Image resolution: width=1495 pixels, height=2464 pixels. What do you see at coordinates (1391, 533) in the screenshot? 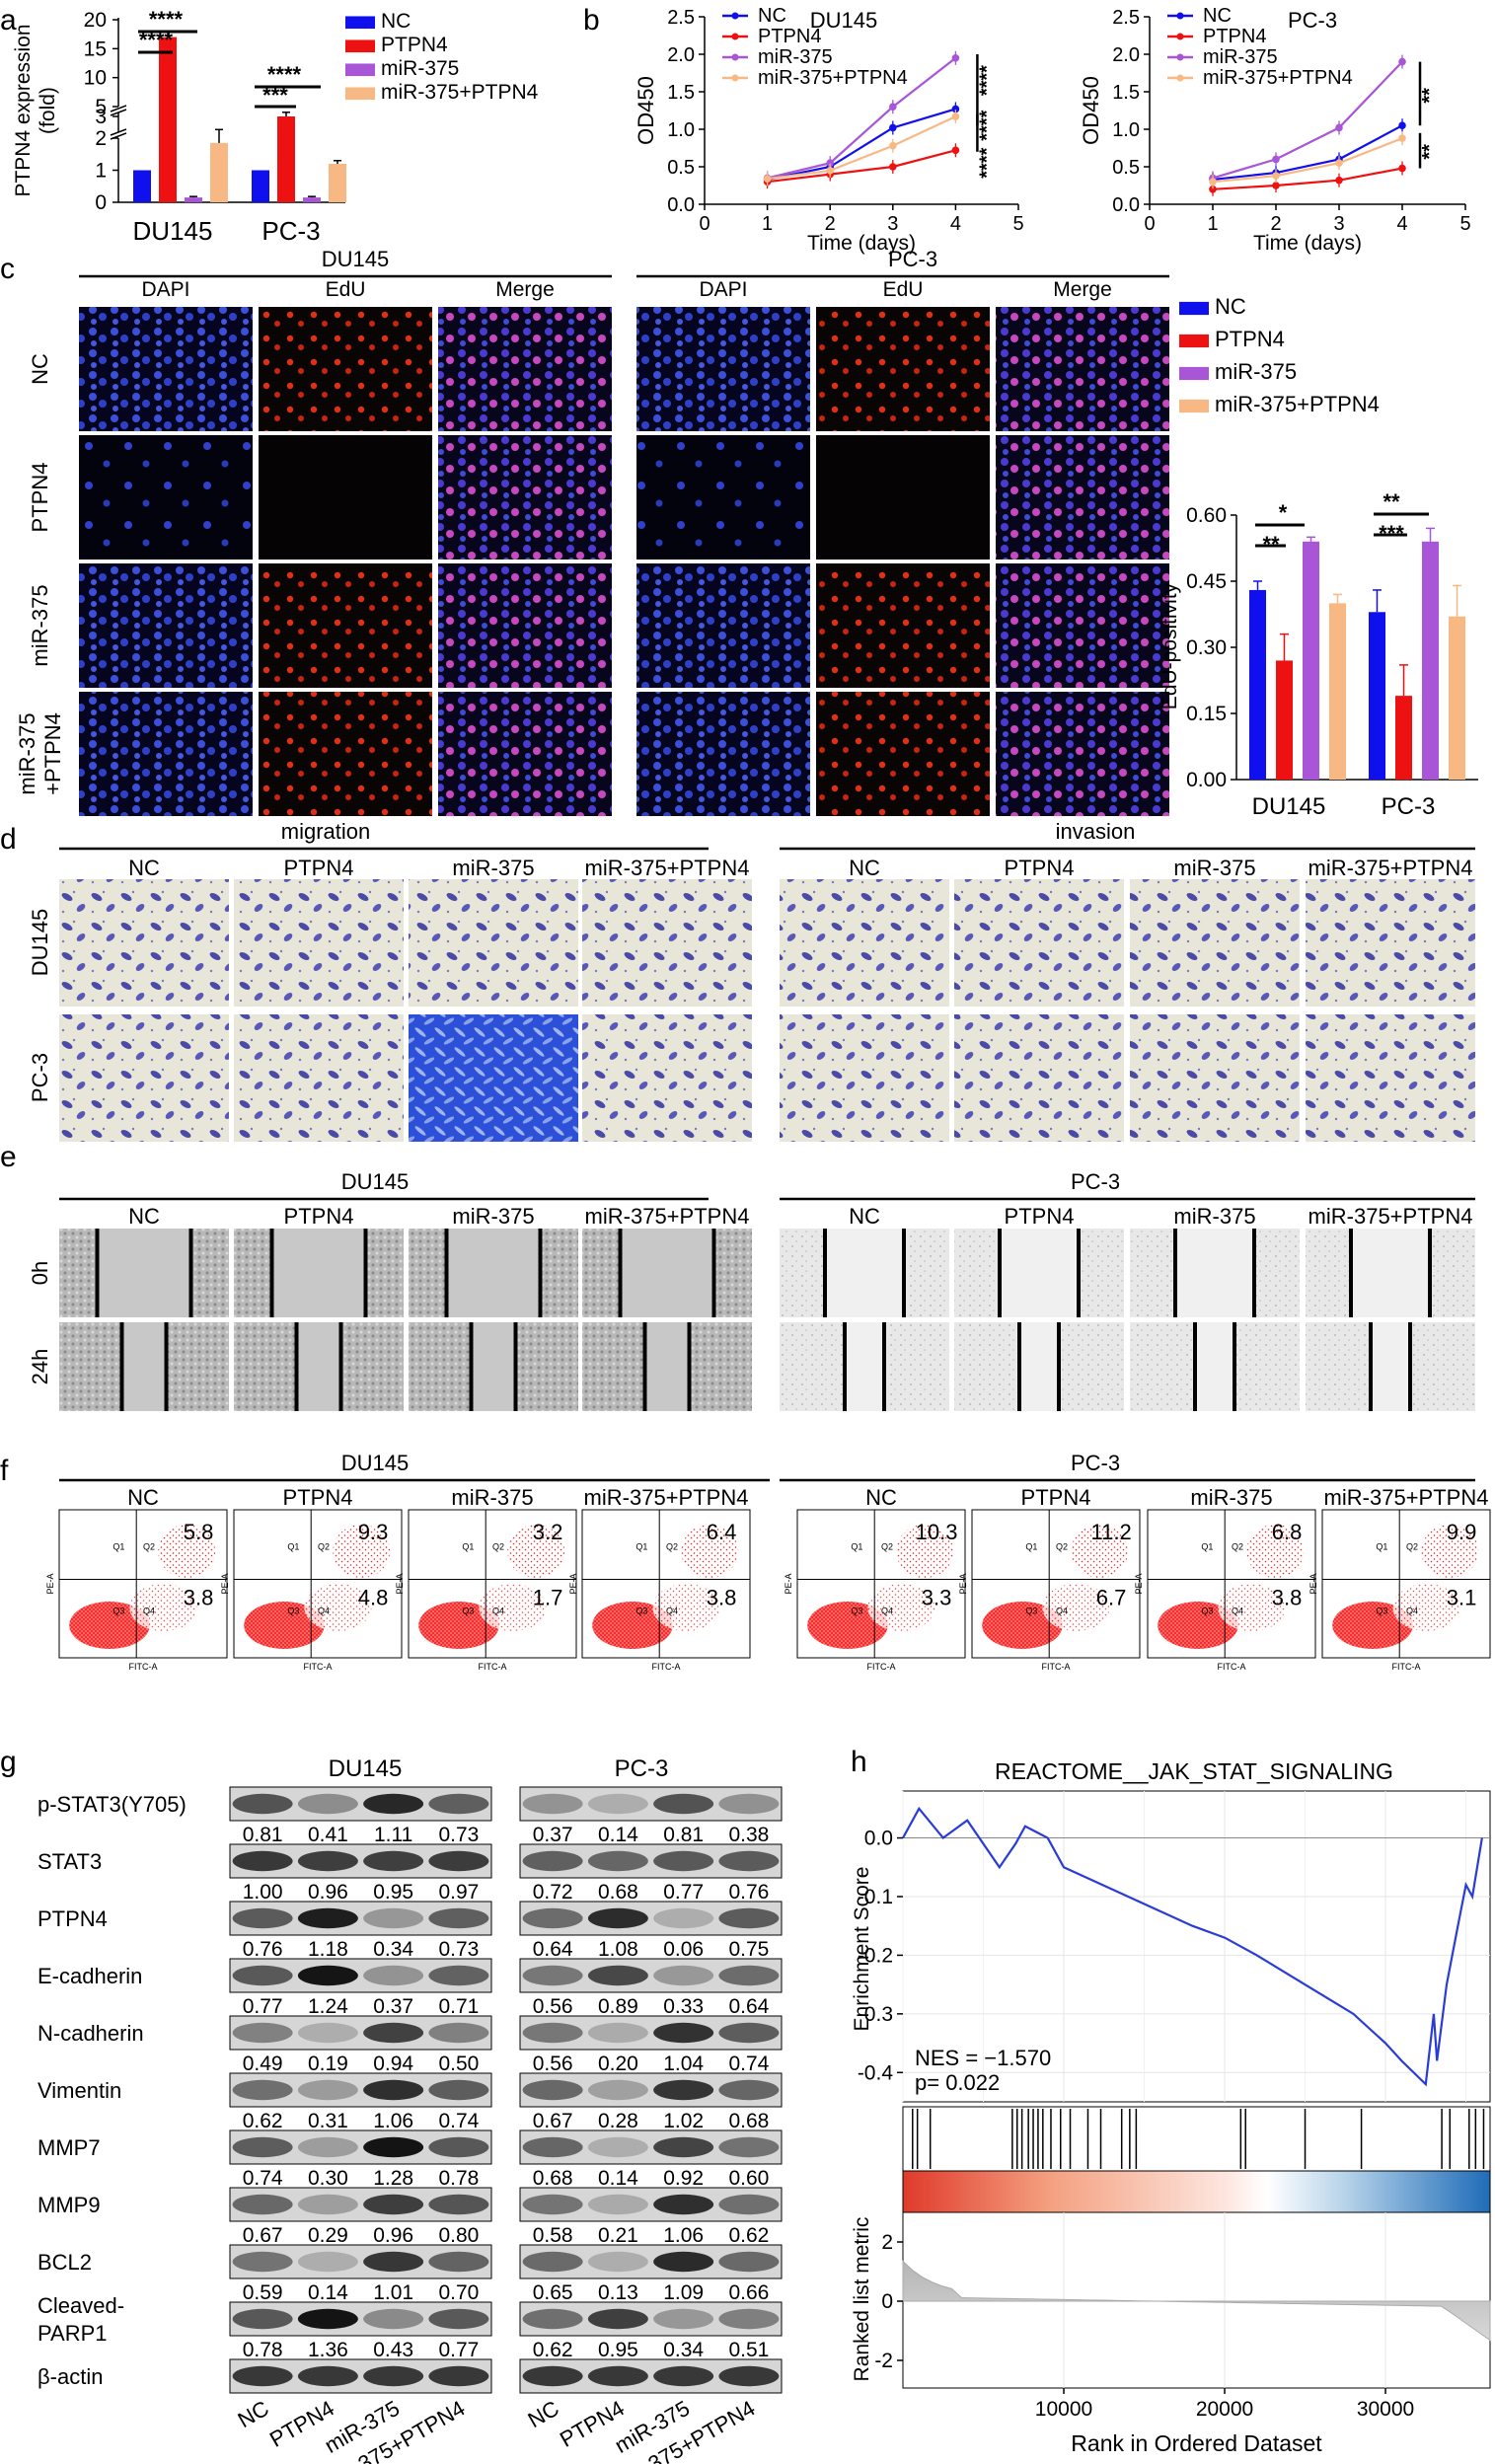
I see `panel-c-chart-sig-label: ***` at bounding box center [1391, 533].